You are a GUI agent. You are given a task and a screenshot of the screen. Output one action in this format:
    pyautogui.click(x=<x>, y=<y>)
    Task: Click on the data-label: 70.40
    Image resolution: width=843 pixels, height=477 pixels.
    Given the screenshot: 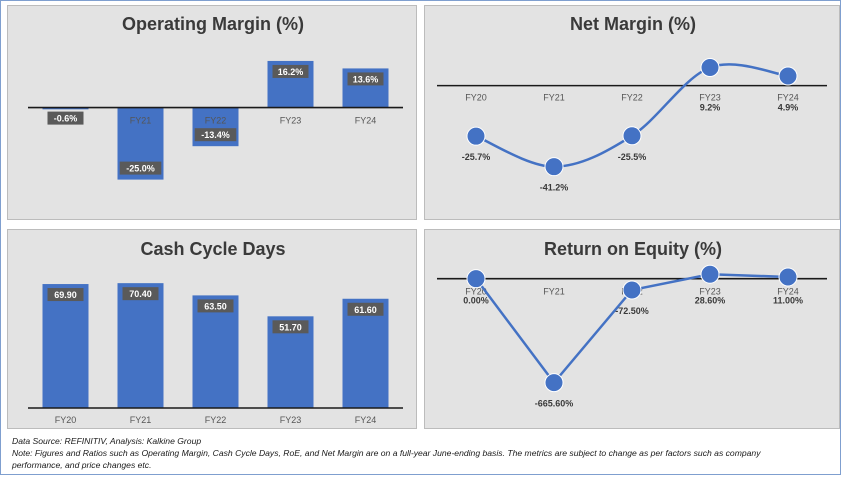 What is the action you would take?
    pyautogui.click(x=140, y=294)
    